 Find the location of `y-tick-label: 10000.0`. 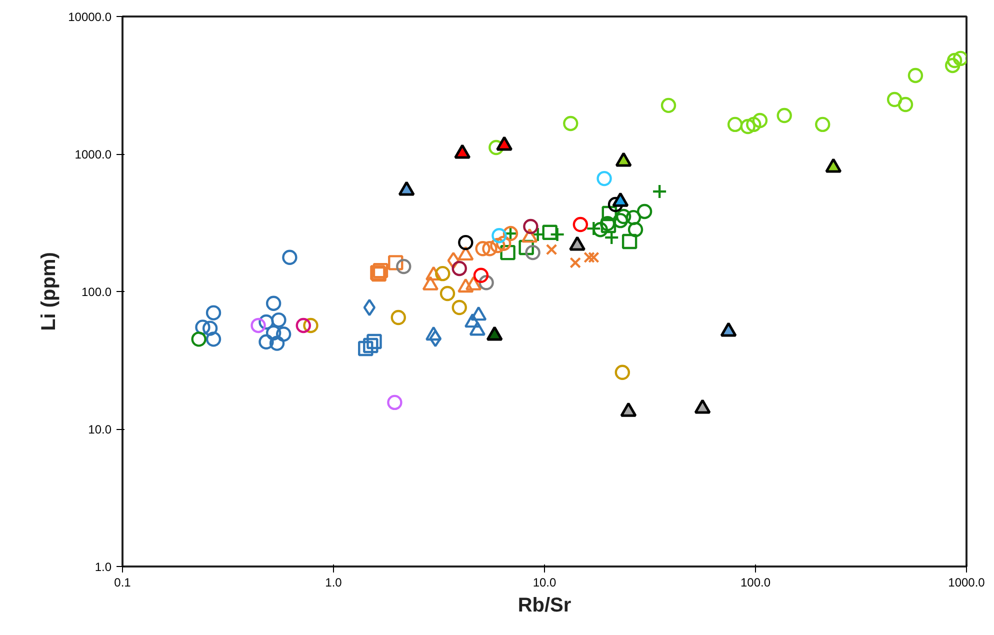

y-tick-label: 10000.0 is located at coordinates (90, 17).